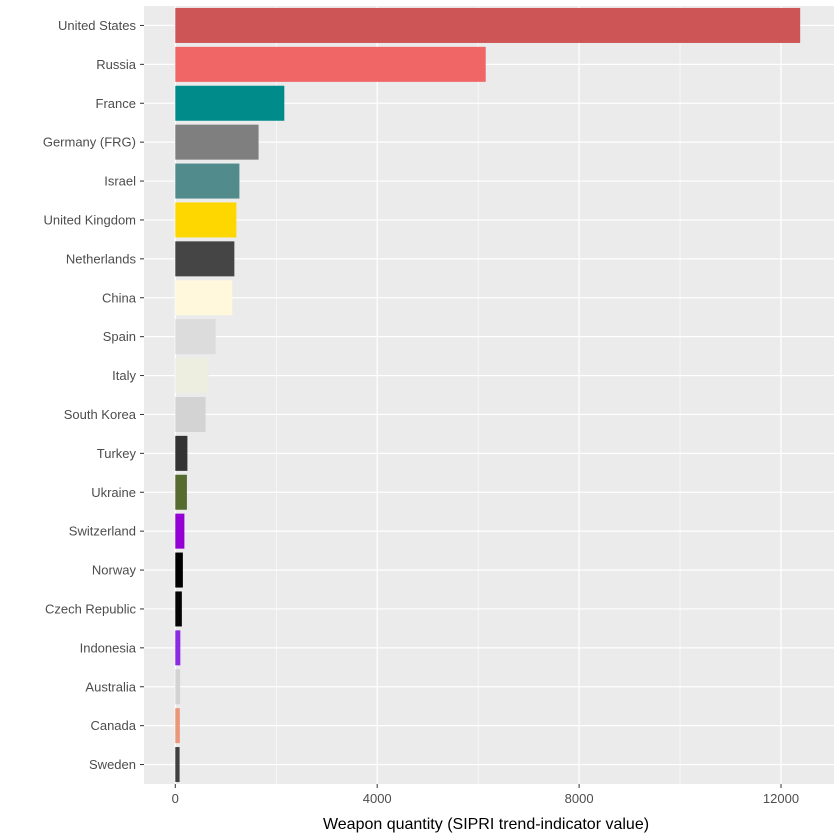  What do you see at coordinates (101, 258) in the screenshot?
I see `y-tick-label: Netherlands` at bounding box center [101, 258].